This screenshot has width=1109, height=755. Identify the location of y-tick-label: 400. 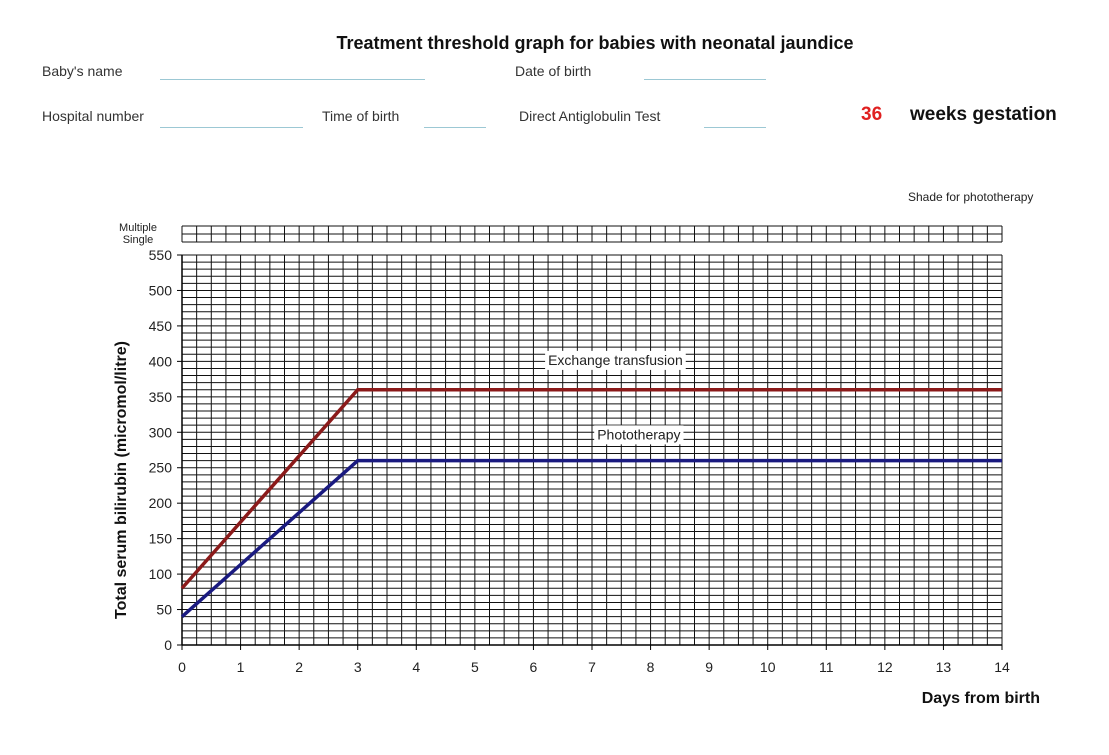
(161, 361).